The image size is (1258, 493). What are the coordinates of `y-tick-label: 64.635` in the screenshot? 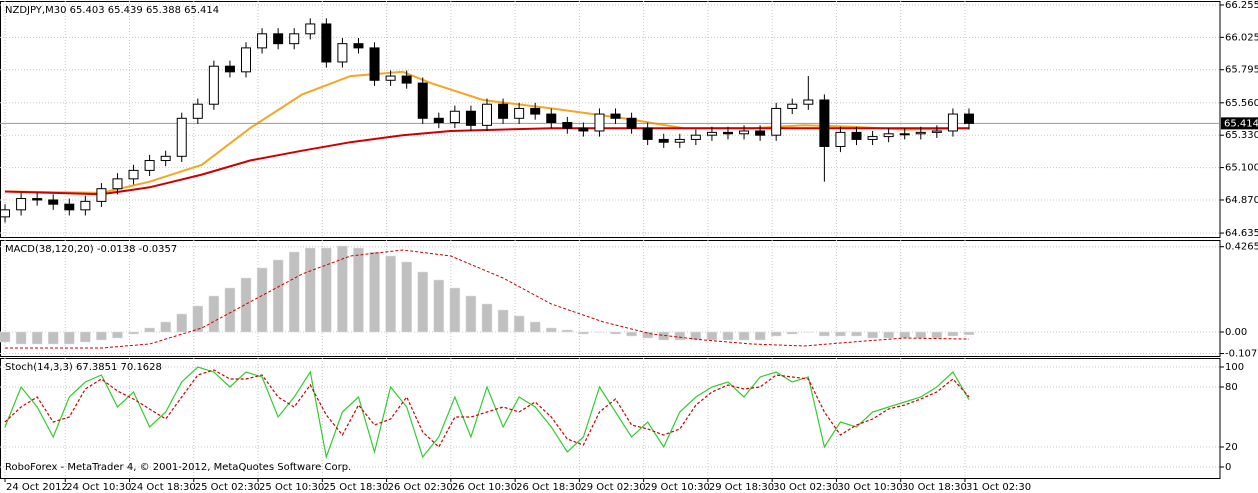 It's located at (1241, 233).